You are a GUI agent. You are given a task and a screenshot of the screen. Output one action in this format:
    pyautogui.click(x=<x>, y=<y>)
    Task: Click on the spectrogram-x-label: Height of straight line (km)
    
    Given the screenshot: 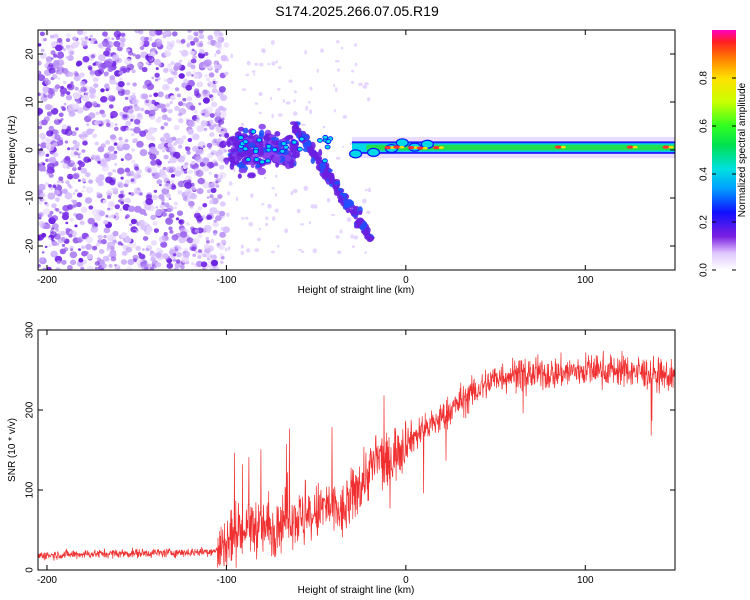 What is the action you would take?
    pyautogui.click(x=356, y=290)
    